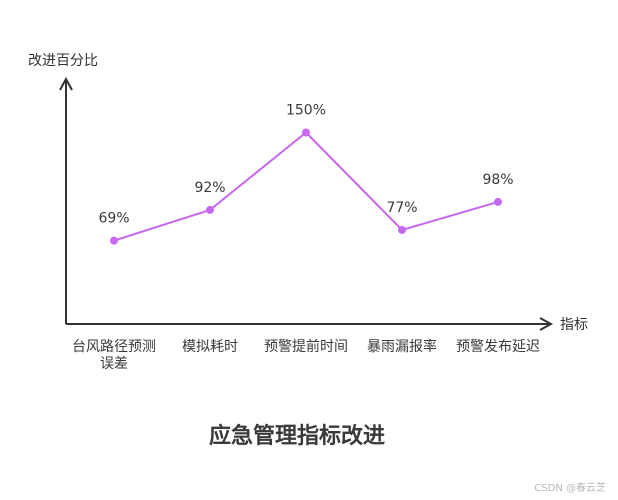 The image size is (618, 500). What do you see at coordinates (114, 355) in the screenshot?
I see `x-tick-label: 台风路径预测误差` at bounding box center [114, 355].